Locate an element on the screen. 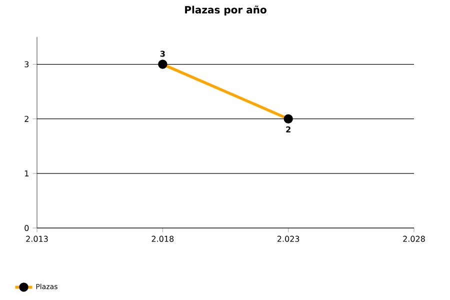 The image size is (450, 300). data-label: 3 is located at coordinates (162, 53).